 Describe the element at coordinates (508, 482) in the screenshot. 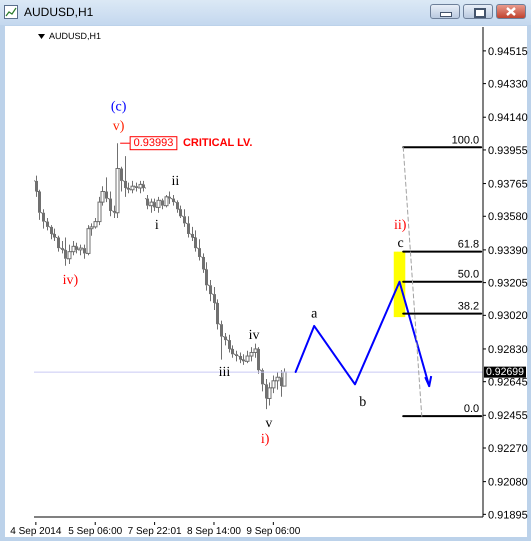

I see `y-tick-label: 0.92080` at that location.